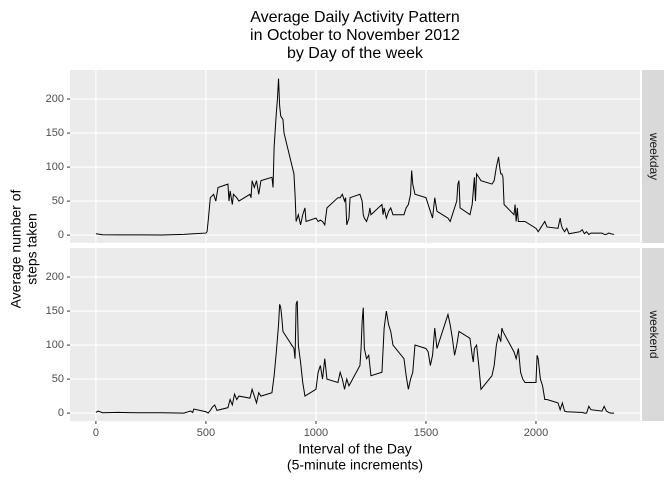  I want to click on y-axis-title: Average number of, so click(16, 248).